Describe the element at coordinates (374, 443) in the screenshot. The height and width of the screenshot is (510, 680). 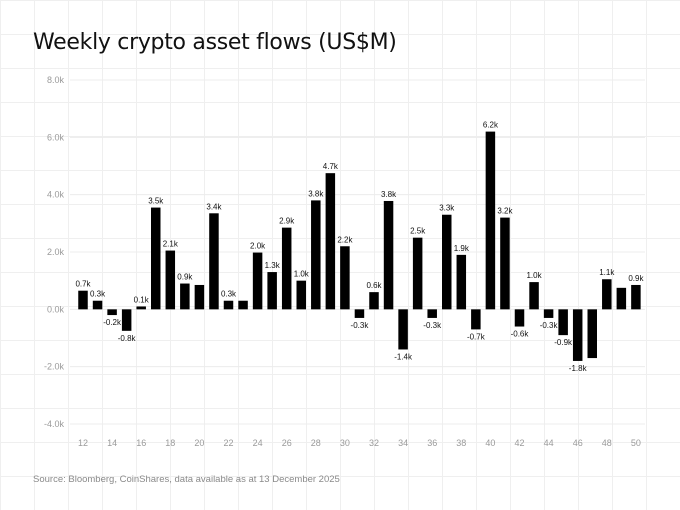
I see `x-tick-label: 32` at that location.